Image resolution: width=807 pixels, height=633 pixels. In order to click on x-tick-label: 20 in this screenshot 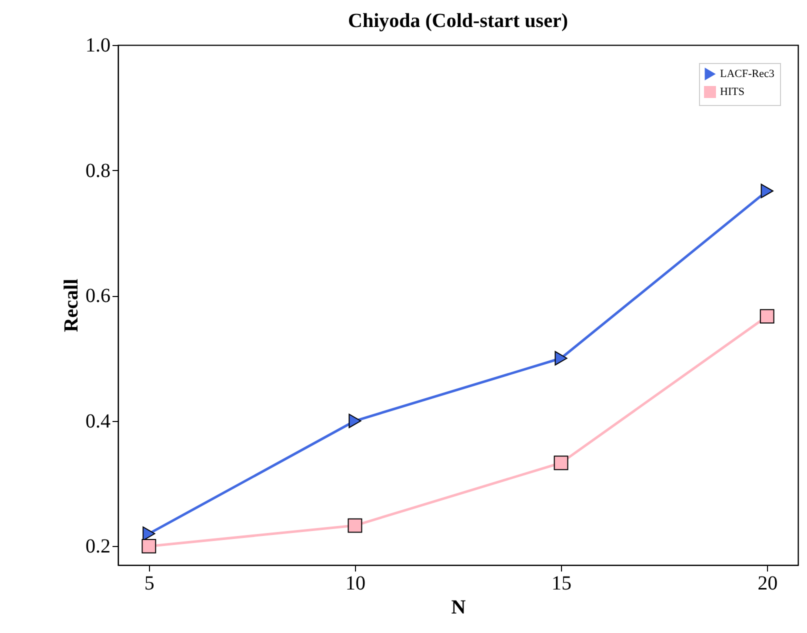, I will do `click(768, 583)`.